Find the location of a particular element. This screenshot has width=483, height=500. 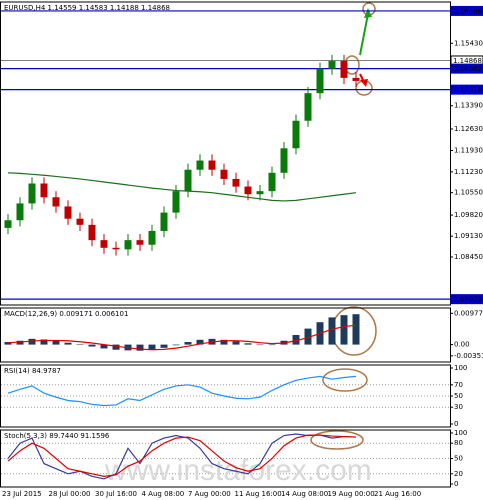

level-label: 1.07073 is located at coordinates (467, 300).